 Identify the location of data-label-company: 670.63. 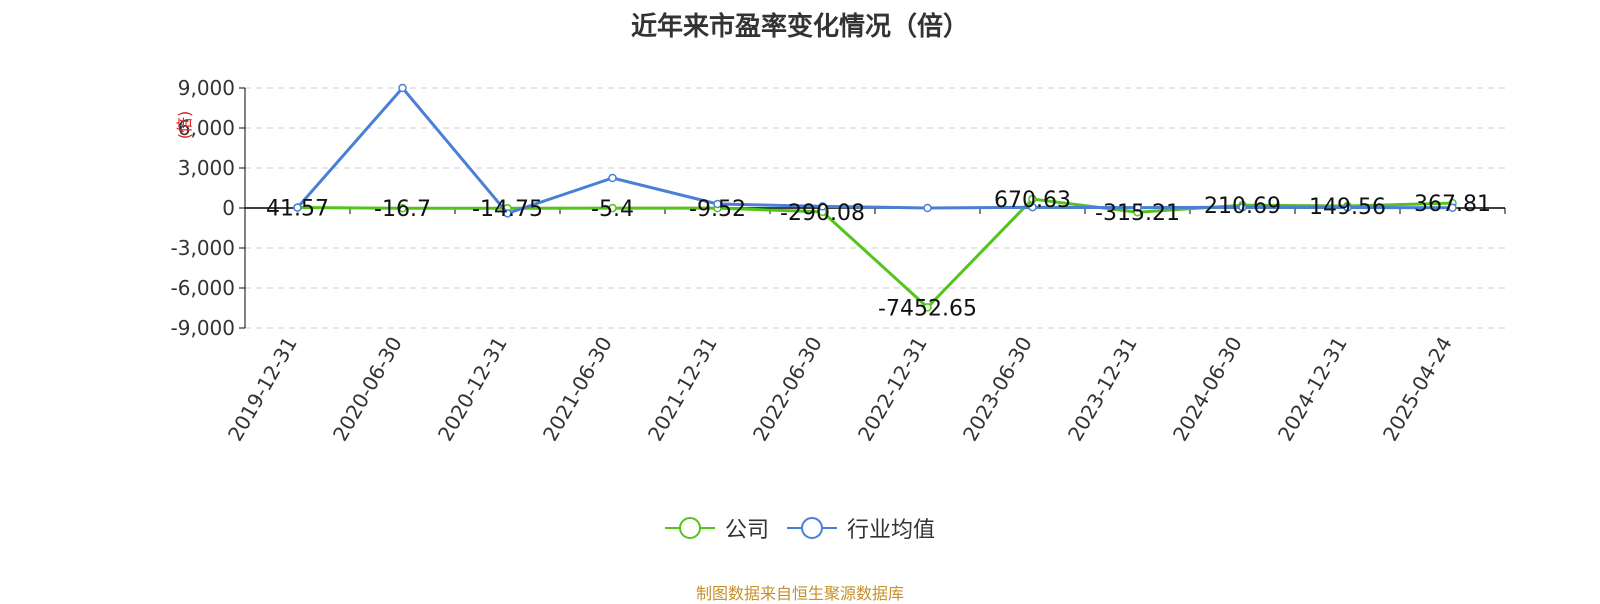
(1032, 200).